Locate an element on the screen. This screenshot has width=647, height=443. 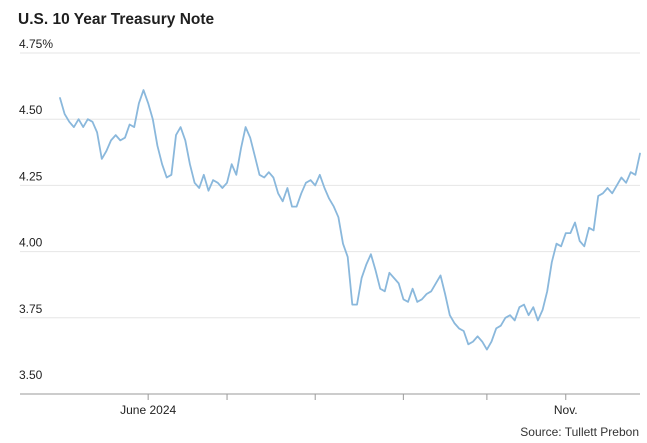
y-axis-labels: 4.75% 4.50 4.25 4.00 3.75 3.50 is located at coordinates (36, 209).